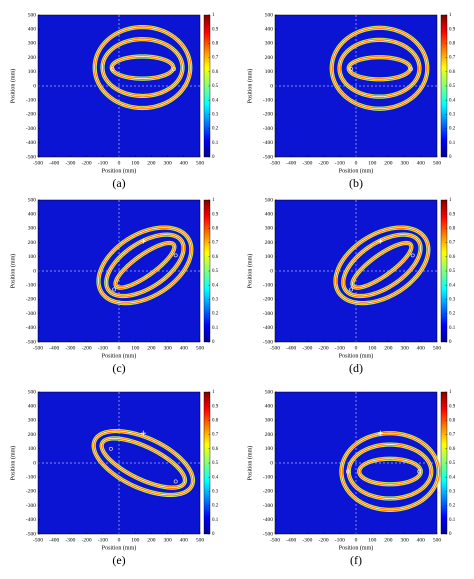 This screenshot has width=474, height=579. What do you see at coordinates (31, 477) in the screenshot?
I see `y-tick-label: -100` at bounding box center [31, 477].